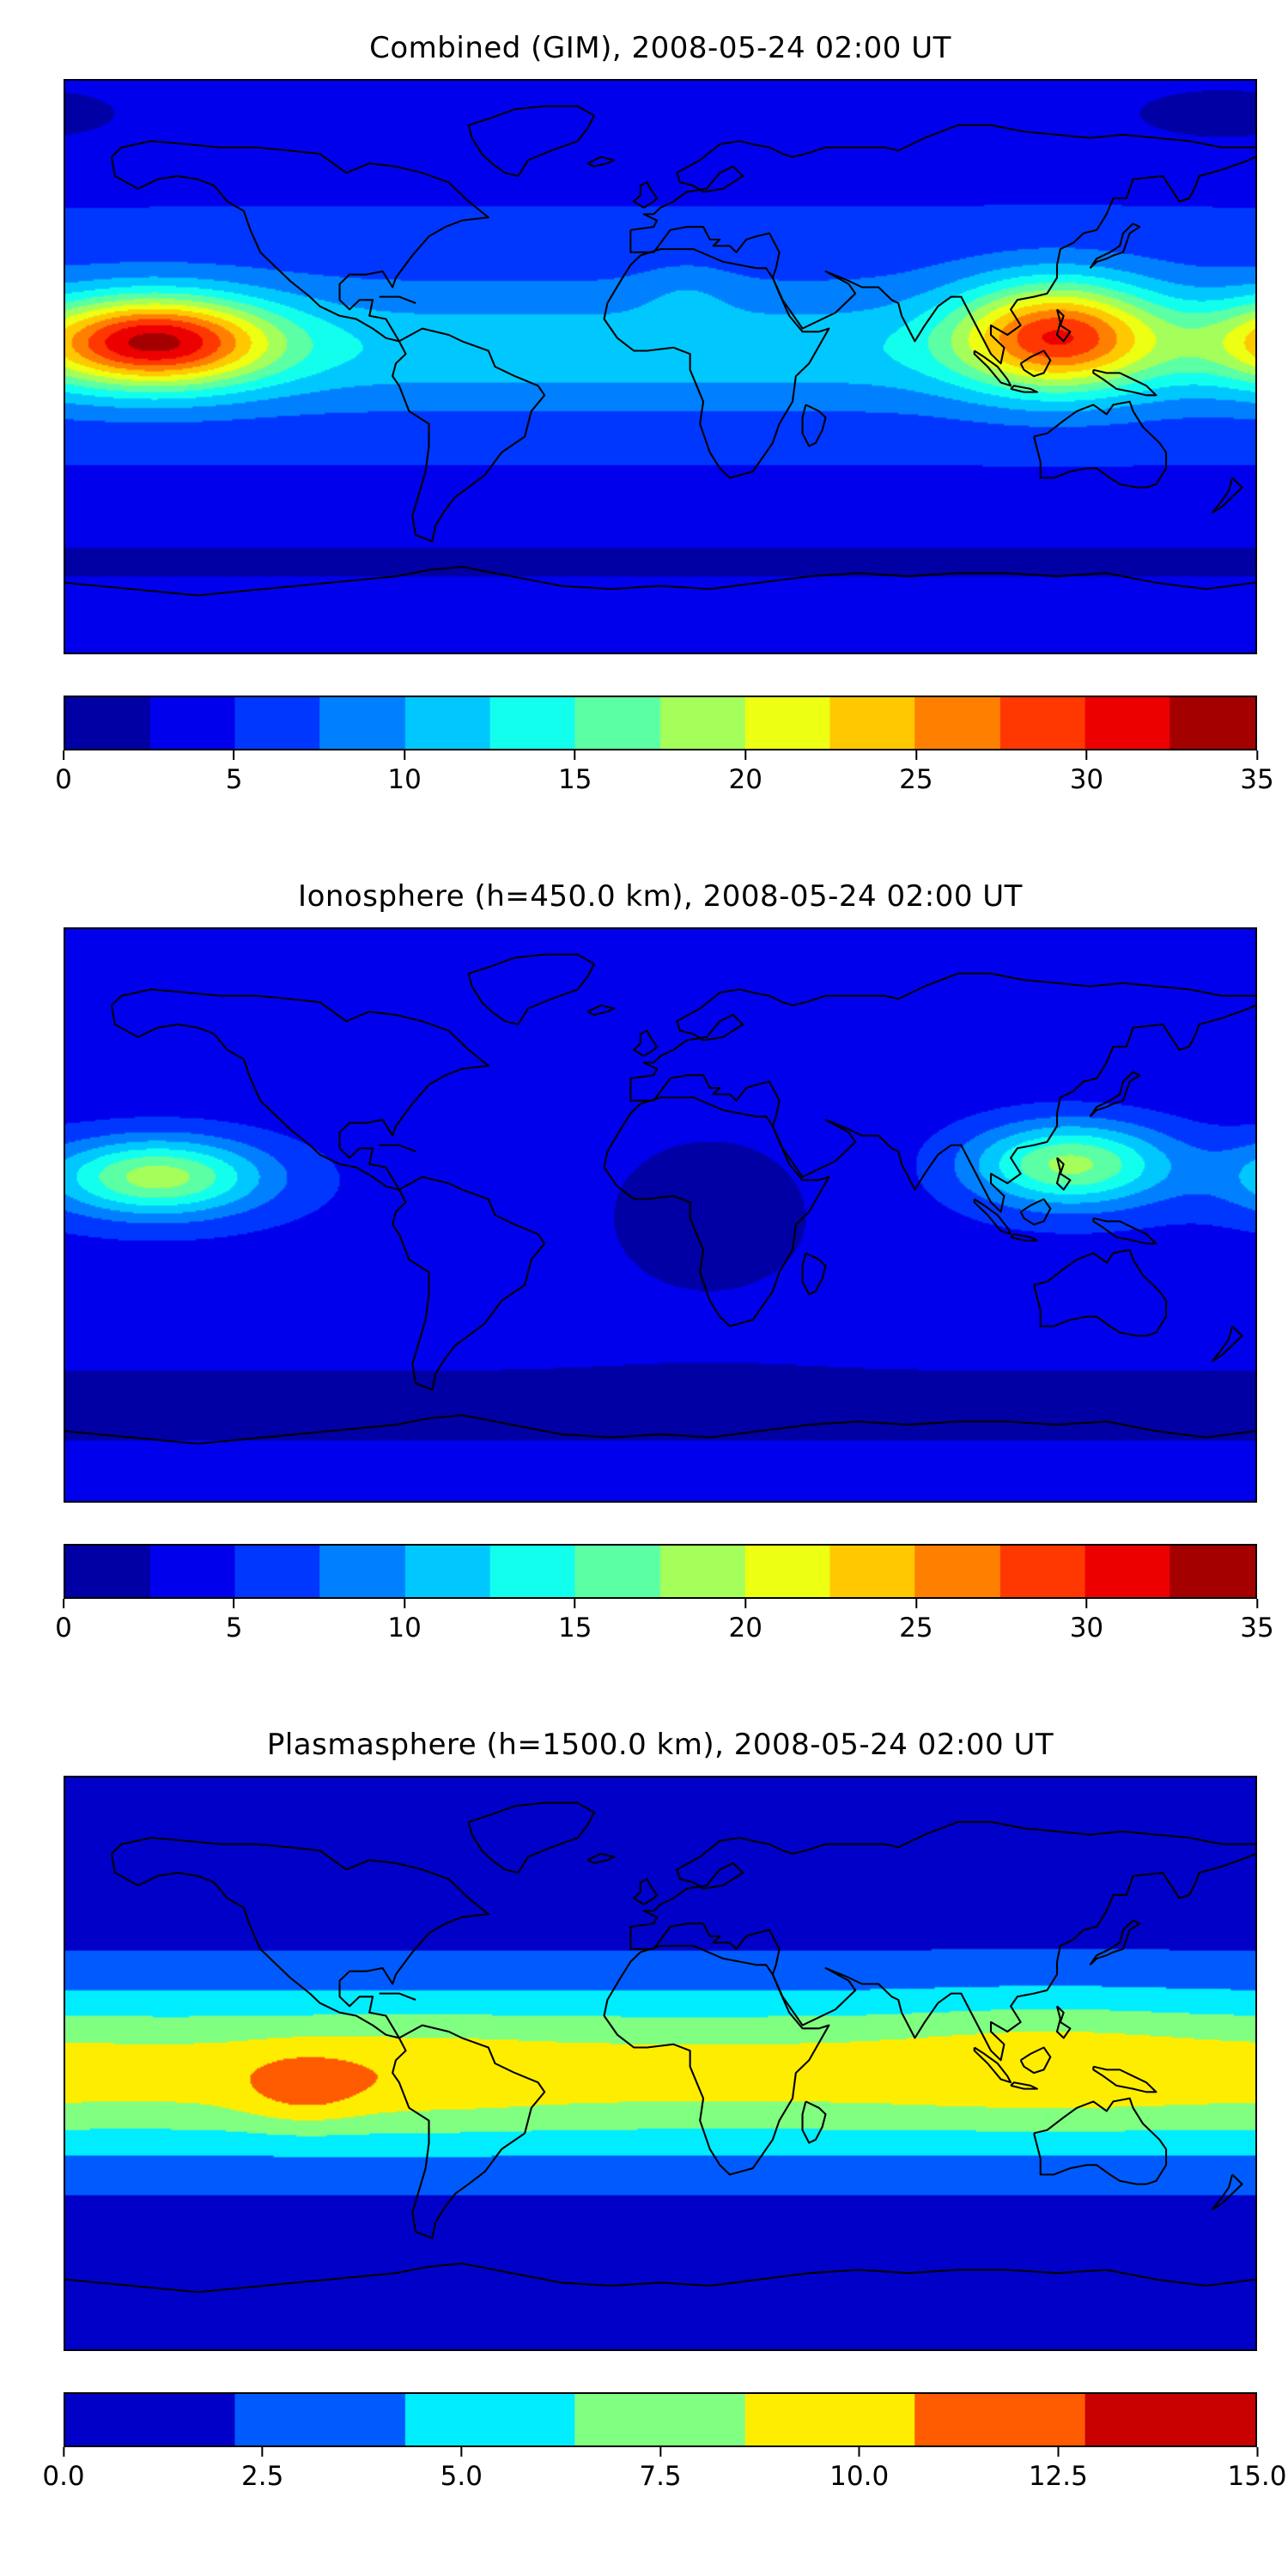 This screenshot has width=1288, height=2576. Describe the element at coordinates (1257, 2470) in the screenshot. I see `colorbar-tick: 15.0` at that location.